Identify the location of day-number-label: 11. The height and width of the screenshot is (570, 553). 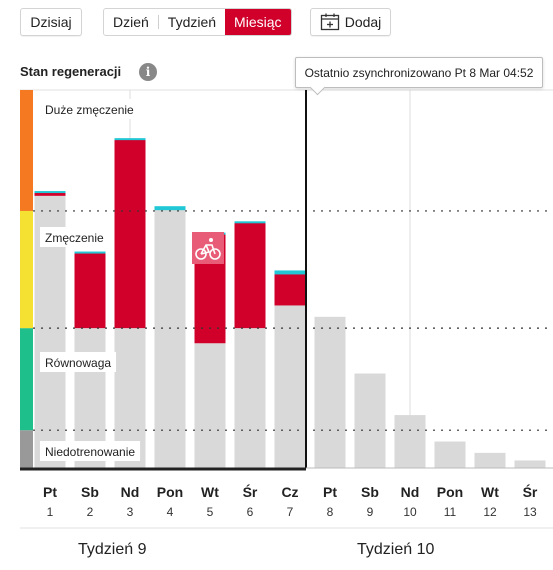
(450, 512).